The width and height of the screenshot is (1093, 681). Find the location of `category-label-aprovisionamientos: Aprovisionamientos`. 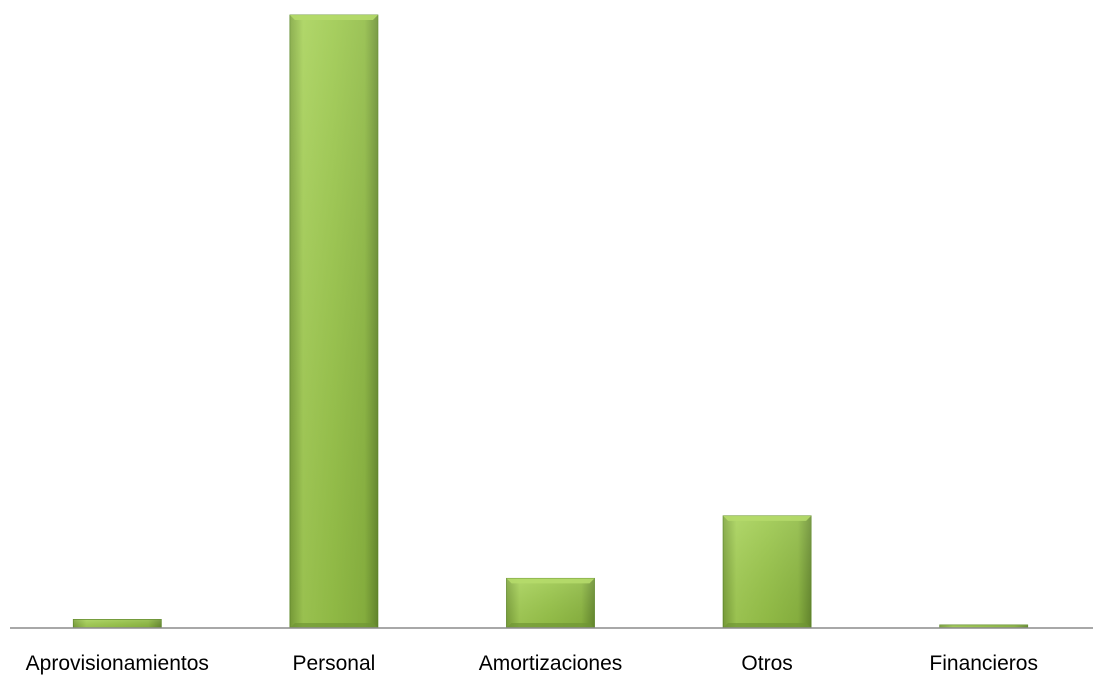

category-label-aprovisionamientos: Aprovisionamientos is located at coordinates (117, 663).